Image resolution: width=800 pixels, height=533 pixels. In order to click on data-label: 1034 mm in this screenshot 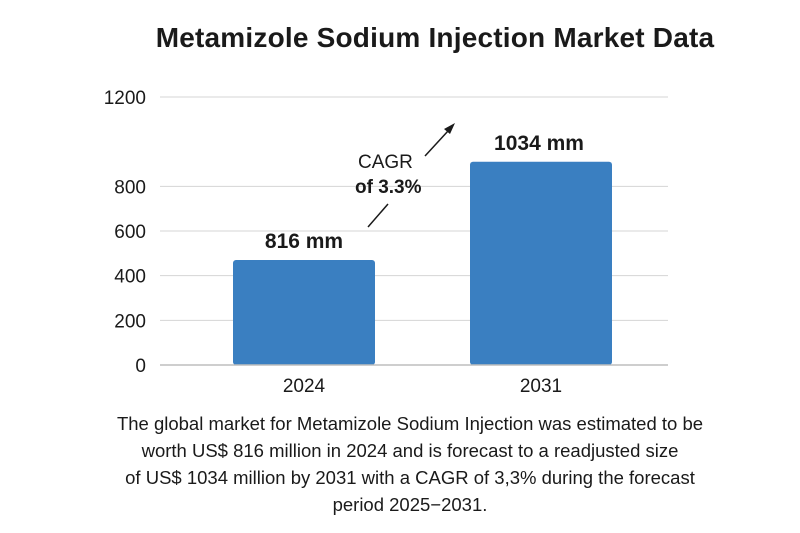, I will do `click(539, 143)`.